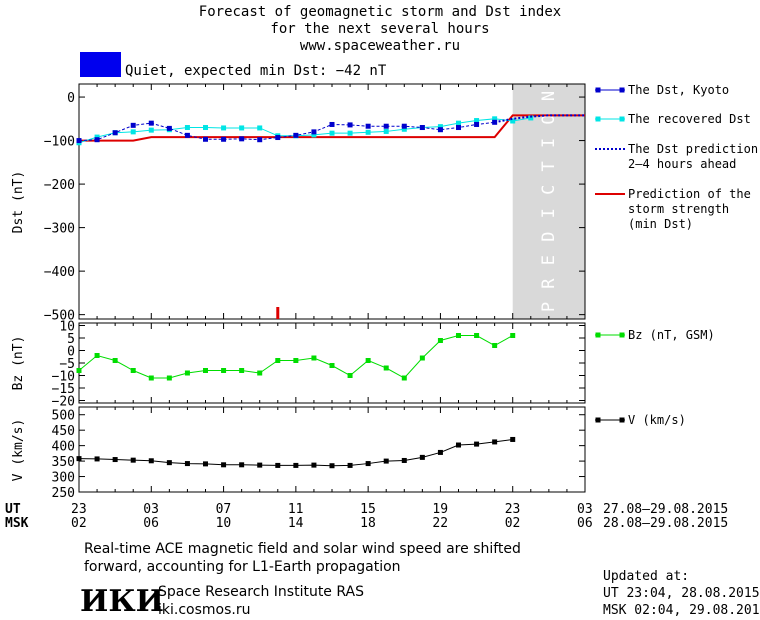 The height and width of the screenshot is (620, 760). I want to click on y-axis-label: Bz (nT), so click(18, 363).